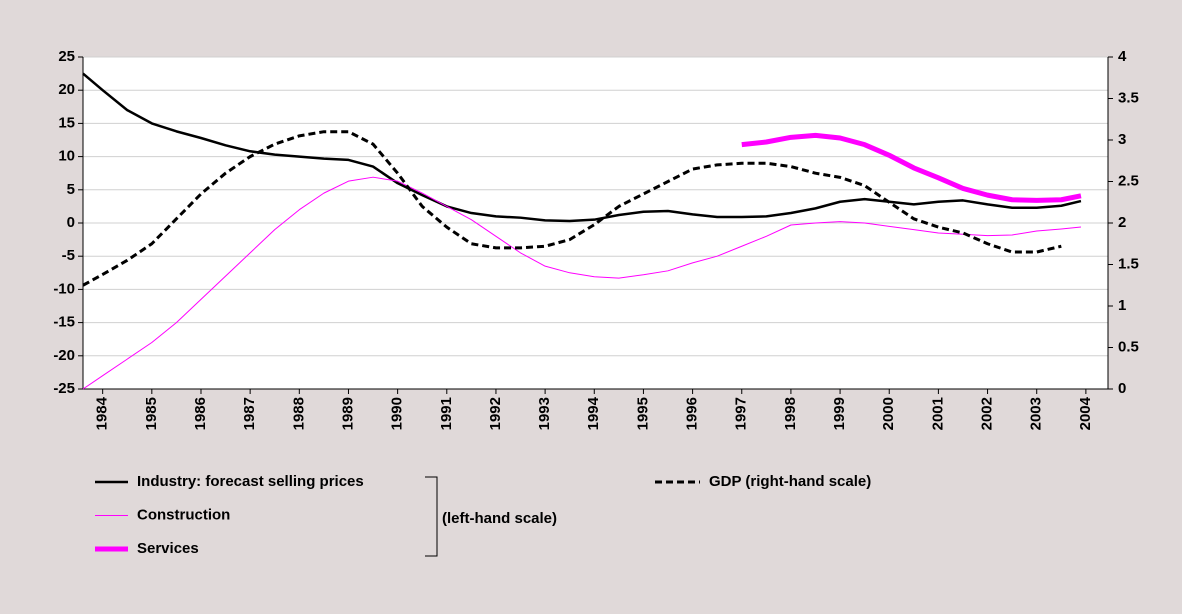 This screenshot has height=614, width=1182. Describe the element at coordinates (692, 413) in the screenshot. I see `x-tick-label: 1996` at that location.